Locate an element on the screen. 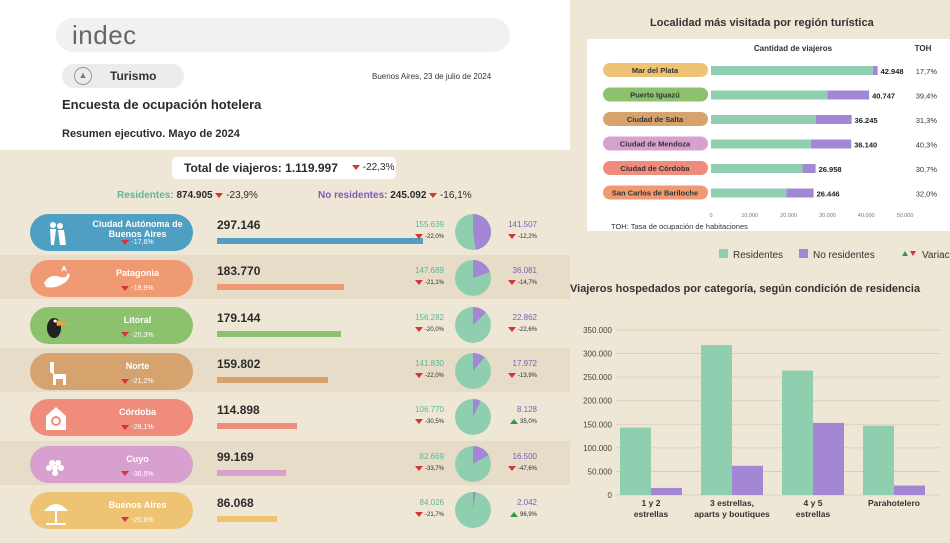  x-tick-label: 50.000 is located at coordinates (905, 216).